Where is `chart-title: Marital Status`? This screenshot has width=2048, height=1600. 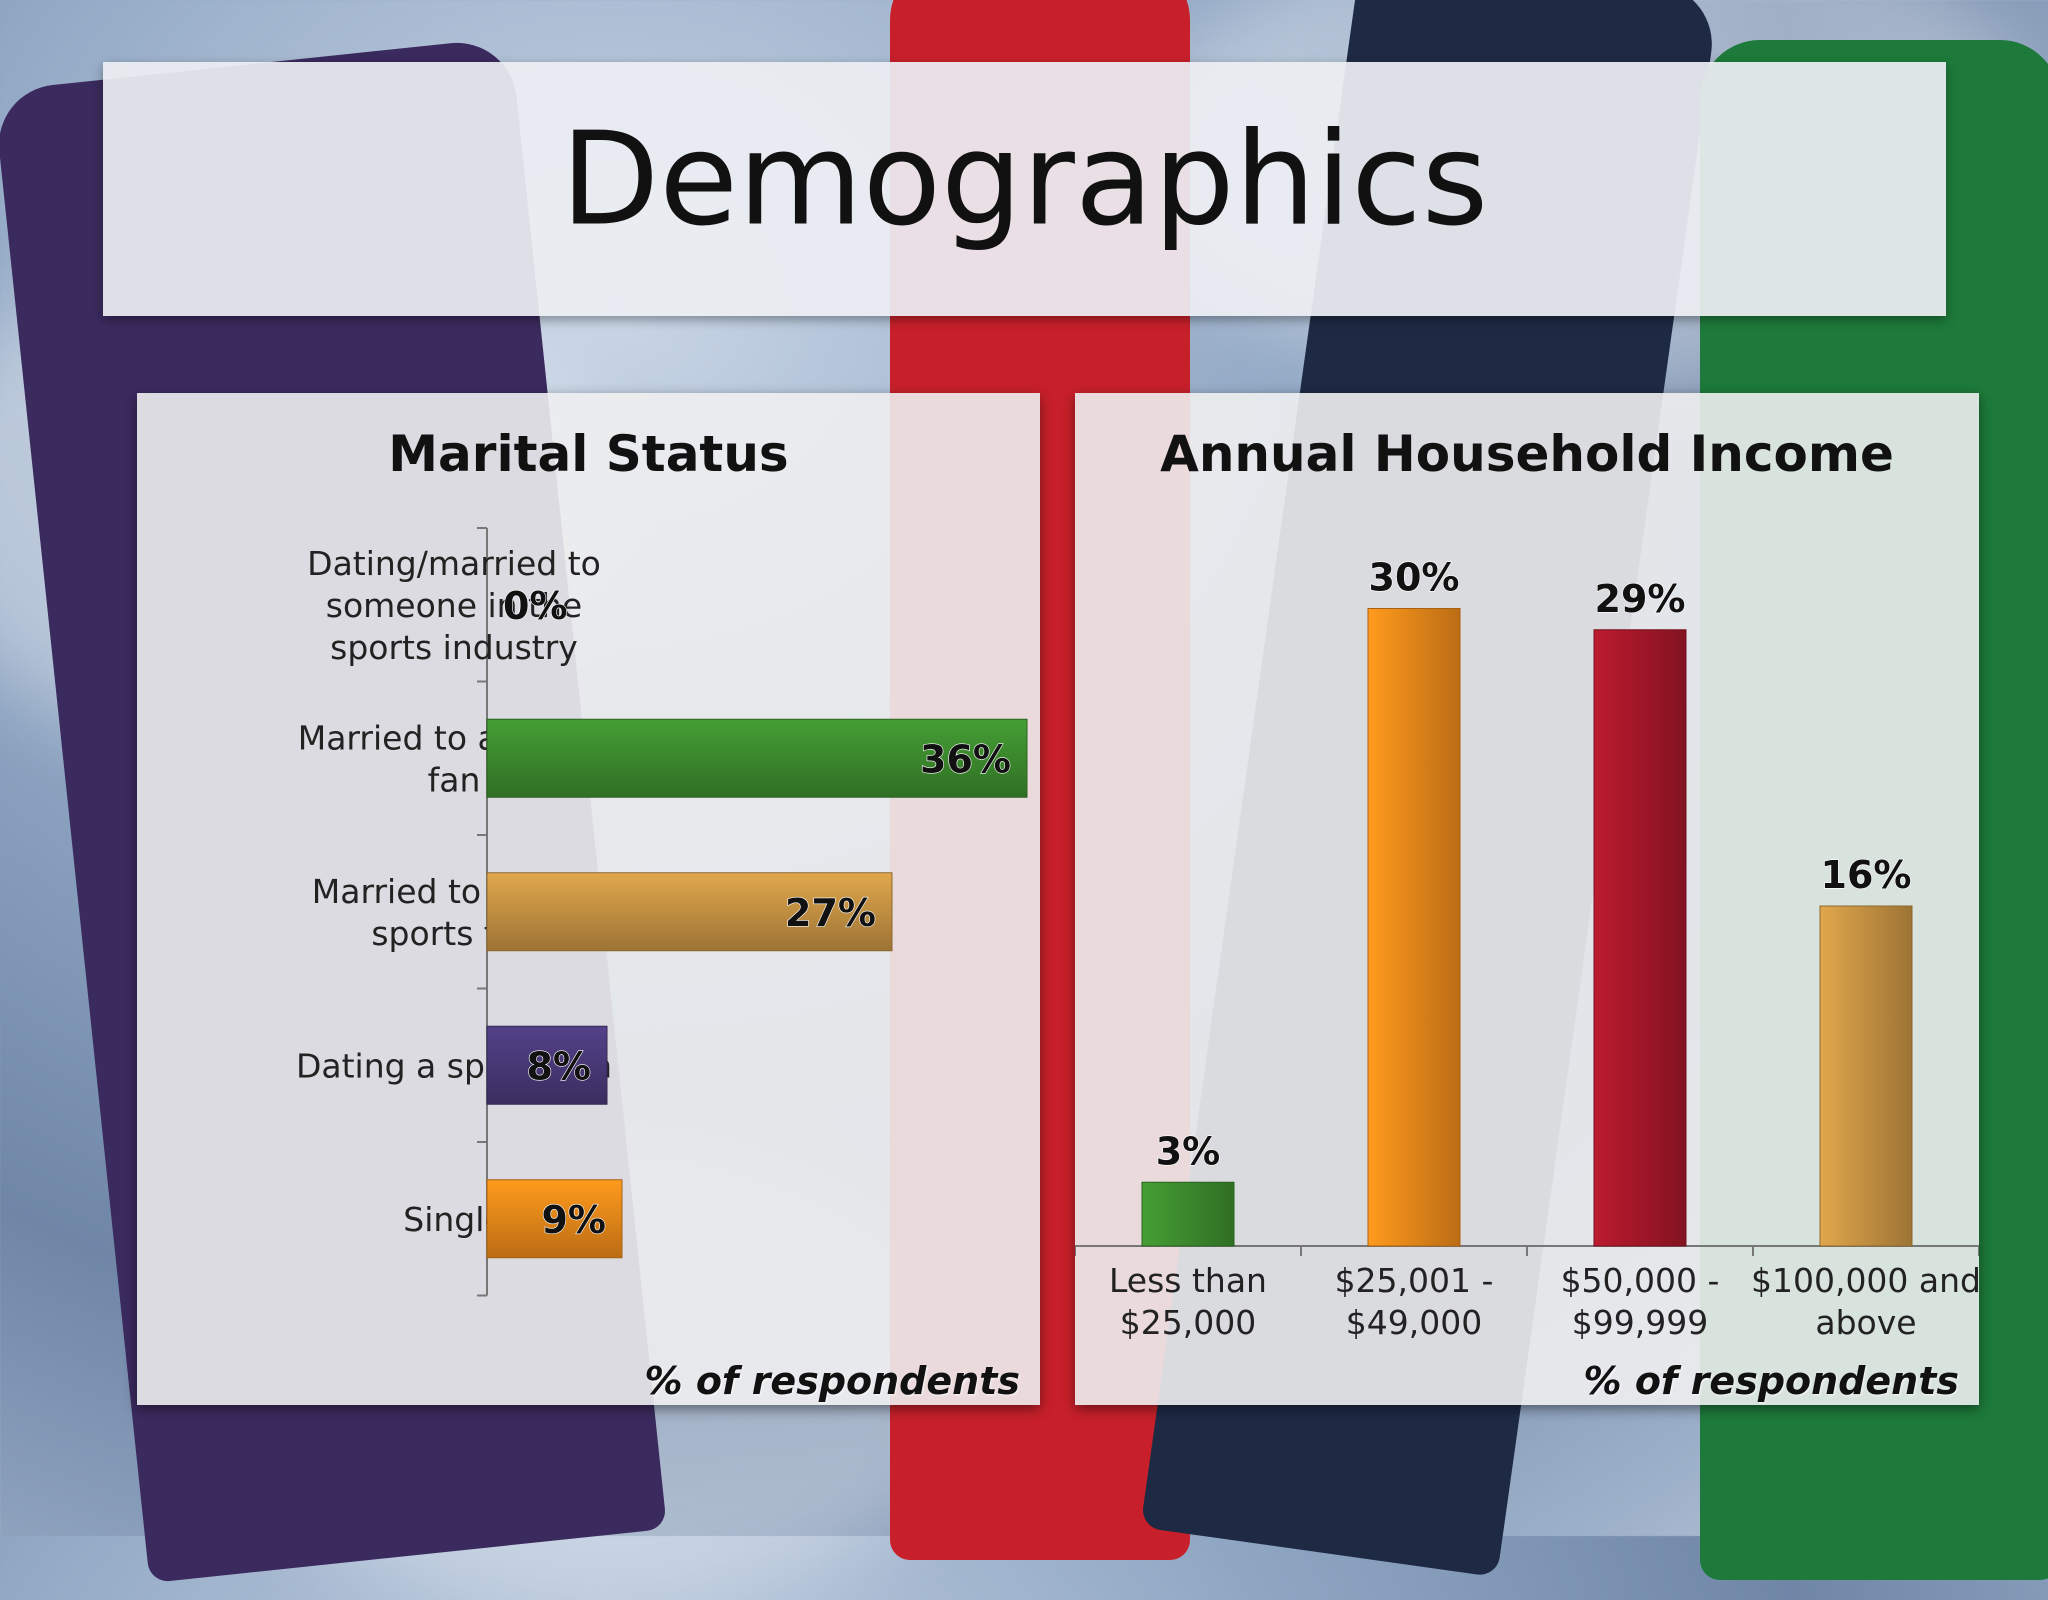 chart-title: Marital Status is located at coordinates (588, 454).